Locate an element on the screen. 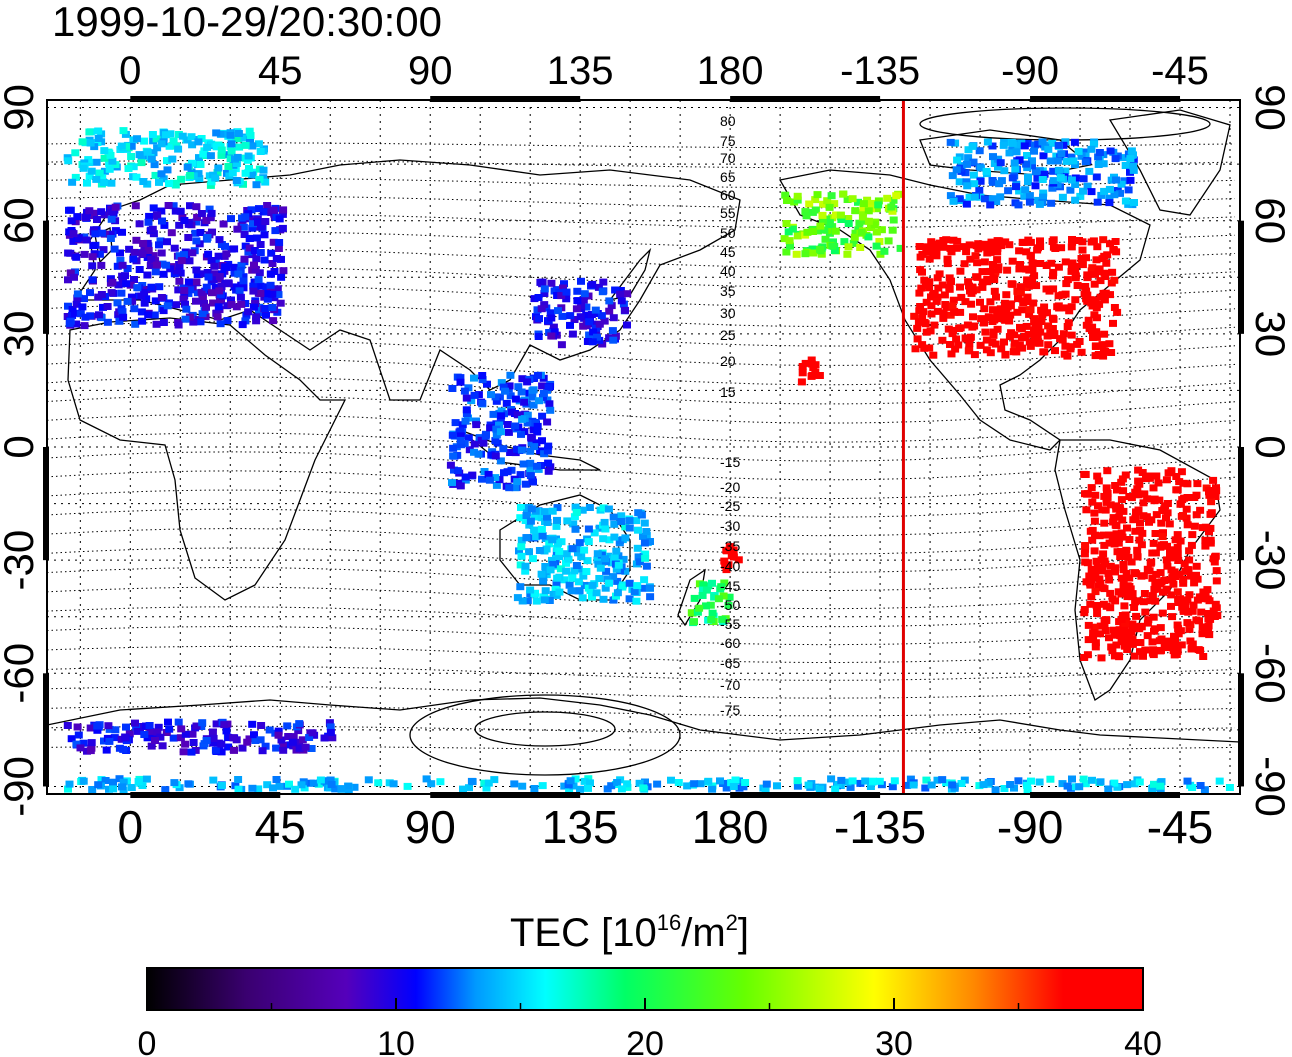  colorbar-title-sup1: 16 is located at coordinates (669, 922).